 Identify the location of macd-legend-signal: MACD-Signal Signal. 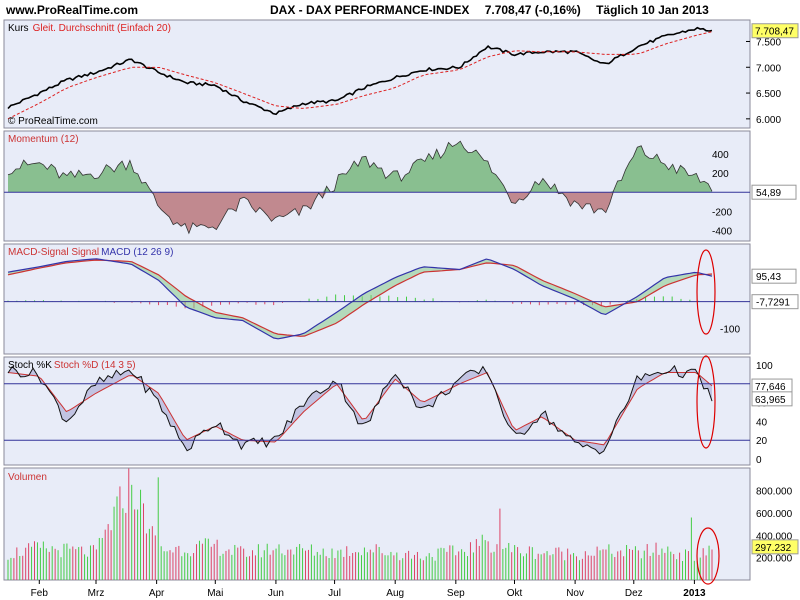
(53, 252).